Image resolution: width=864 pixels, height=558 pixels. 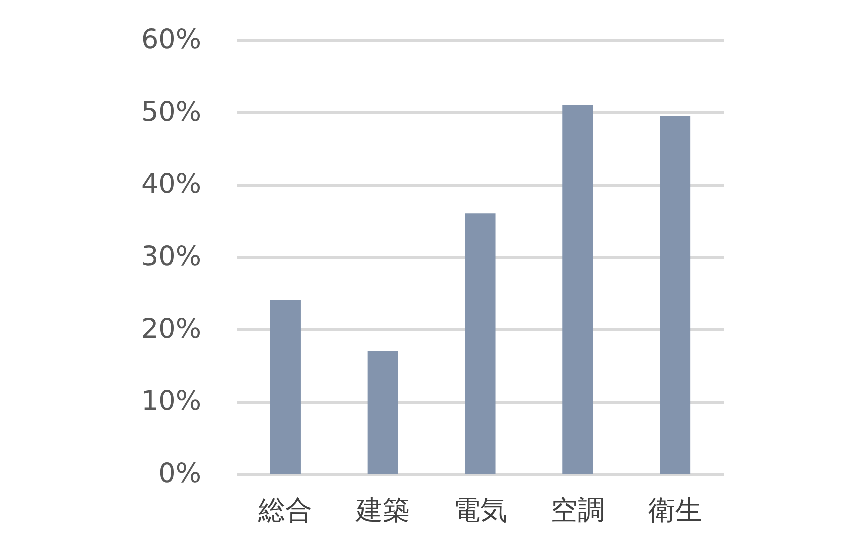 What do you see at coordinates (180, 474) in the screenshot?
I see `y-tick-label: 0%` at bounding box center [180, 474].